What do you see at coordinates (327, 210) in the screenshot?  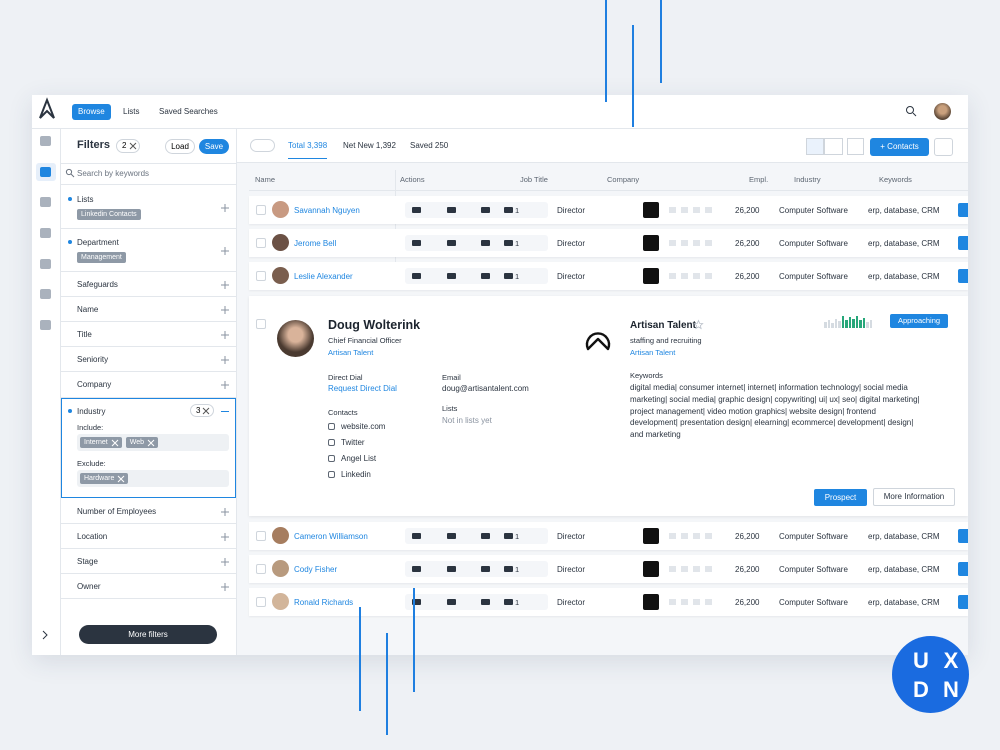 I see `contact-name: Savannah Nguyen` at bounding box center [327, 210].